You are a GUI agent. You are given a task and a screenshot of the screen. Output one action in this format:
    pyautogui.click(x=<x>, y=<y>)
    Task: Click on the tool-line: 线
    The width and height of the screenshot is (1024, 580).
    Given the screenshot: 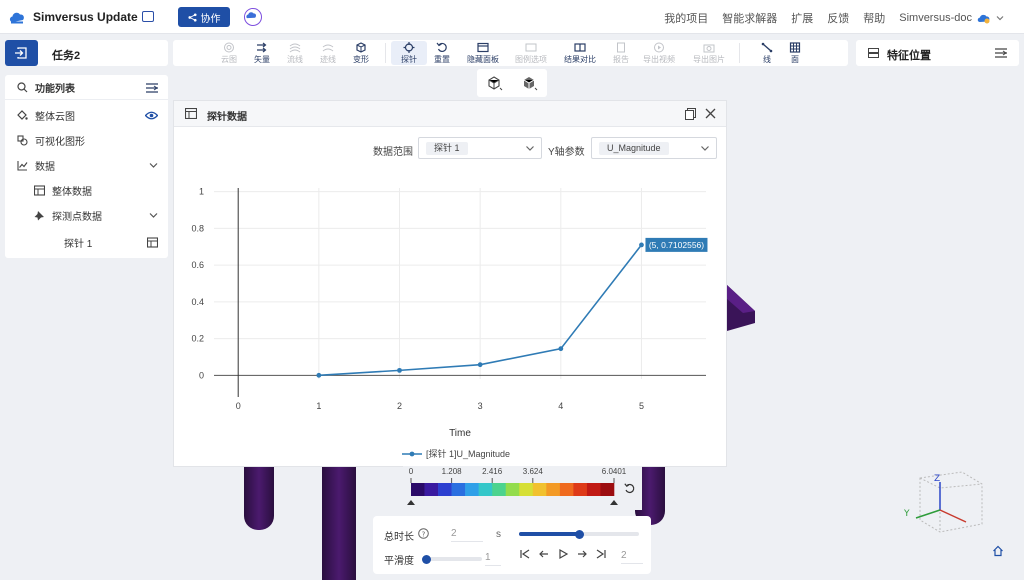 What is the action you would take?
    pyautogui.click(x=767, y=53)
    